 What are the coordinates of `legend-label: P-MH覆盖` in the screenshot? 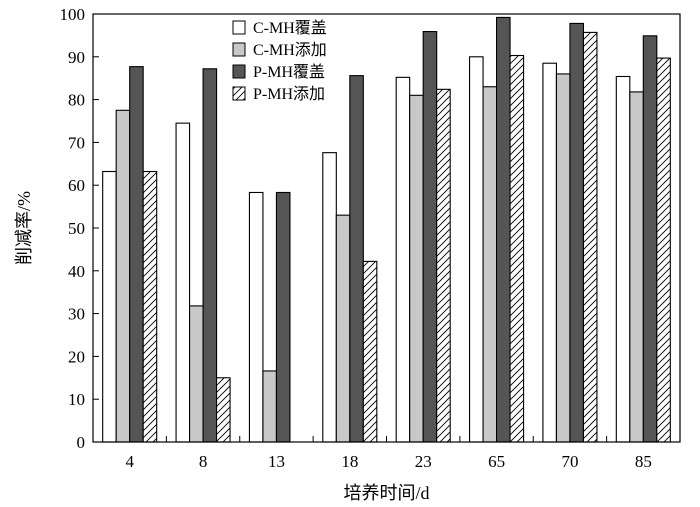 It's located at (289, 72).